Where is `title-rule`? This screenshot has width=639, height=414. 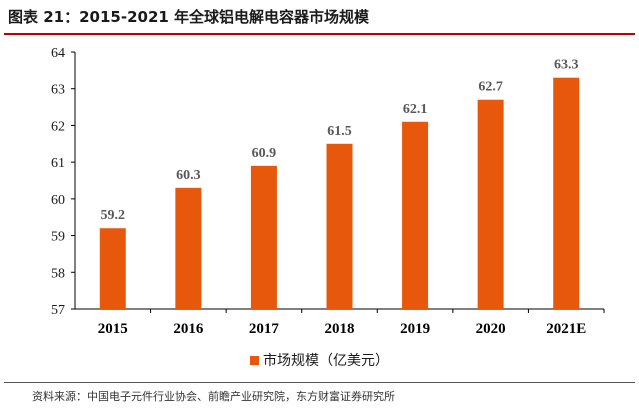
title-rule is located at coordinates (319, 34).